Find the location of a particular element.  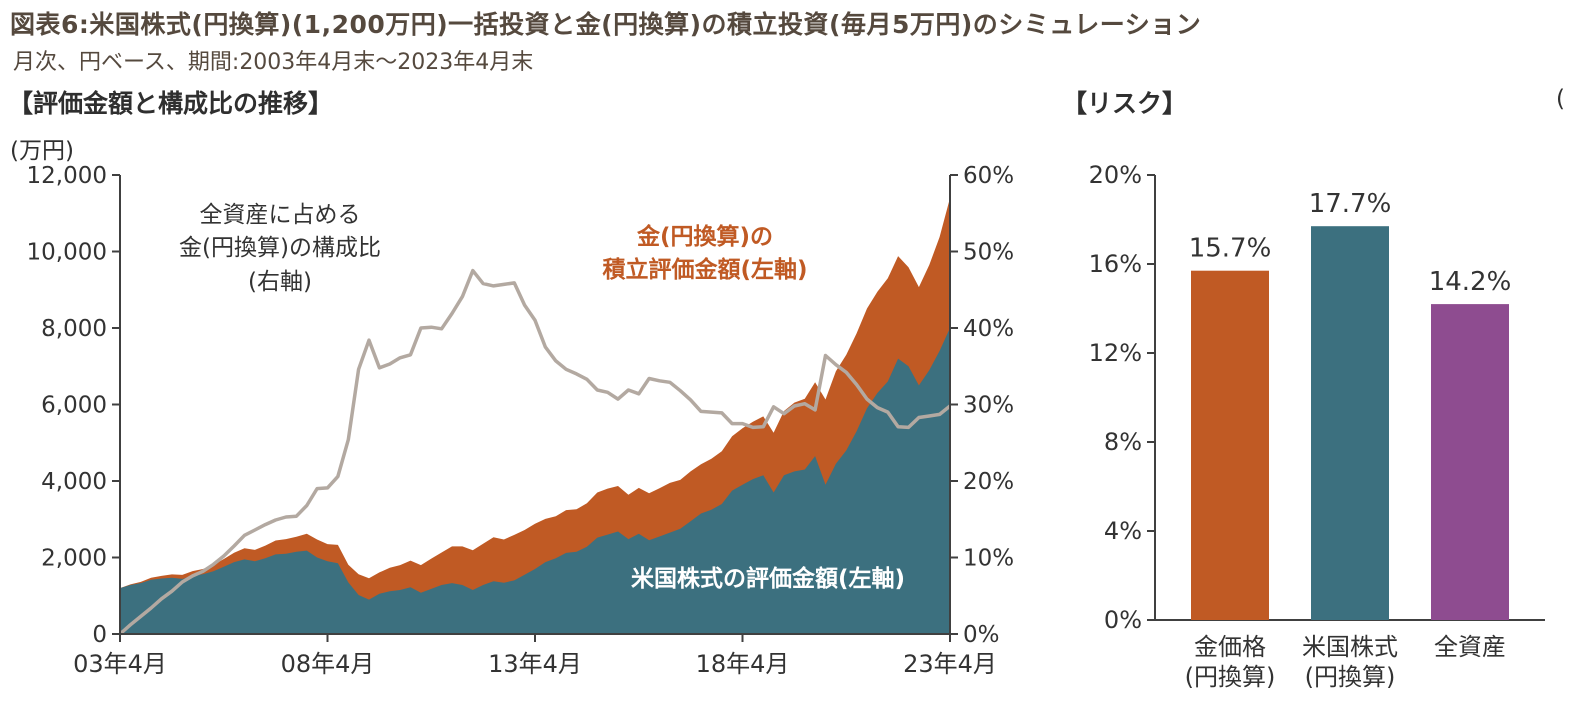

figure-subtitle: 月次、円ベース、期間:2003年4月末〜2023年4月末 is located at coordinates (273, 62).